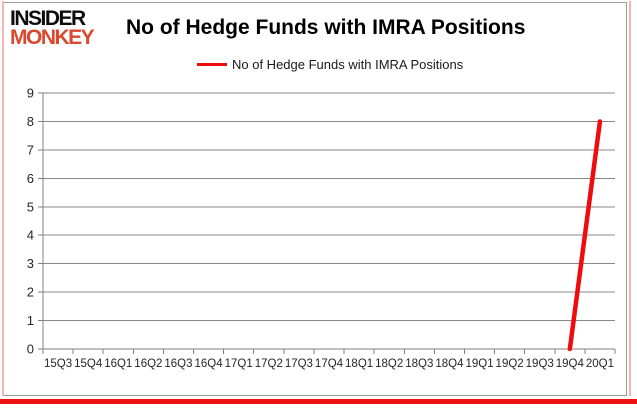 This screenshot has width=637, height=408. What do you see at coordinates (359, 364) in the screenshot?
I see `x-axis-tick-label: 18Q1` at bounding box center [359, 364].